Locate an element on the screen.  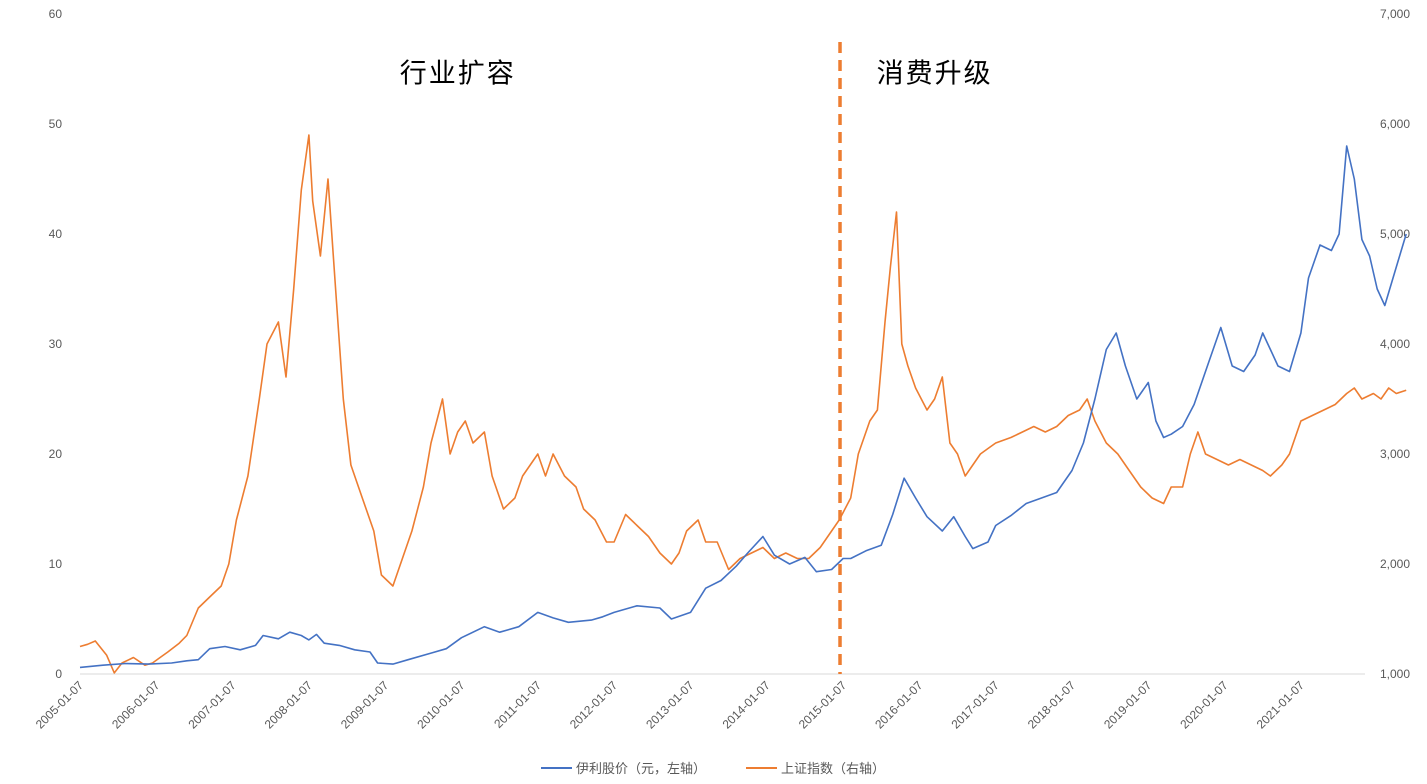
y-right-tick-label: 4,000 is located at coordinates (1395, 344).